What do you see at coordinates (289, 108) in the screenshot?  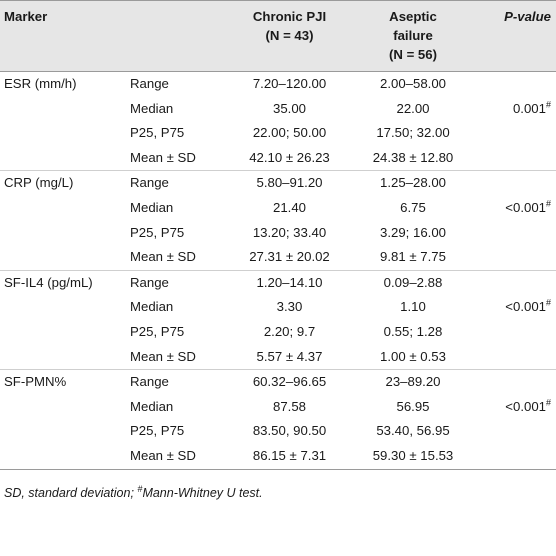 I see `chronic-pji-cell: 35.00` at bounding box center [289, 108].